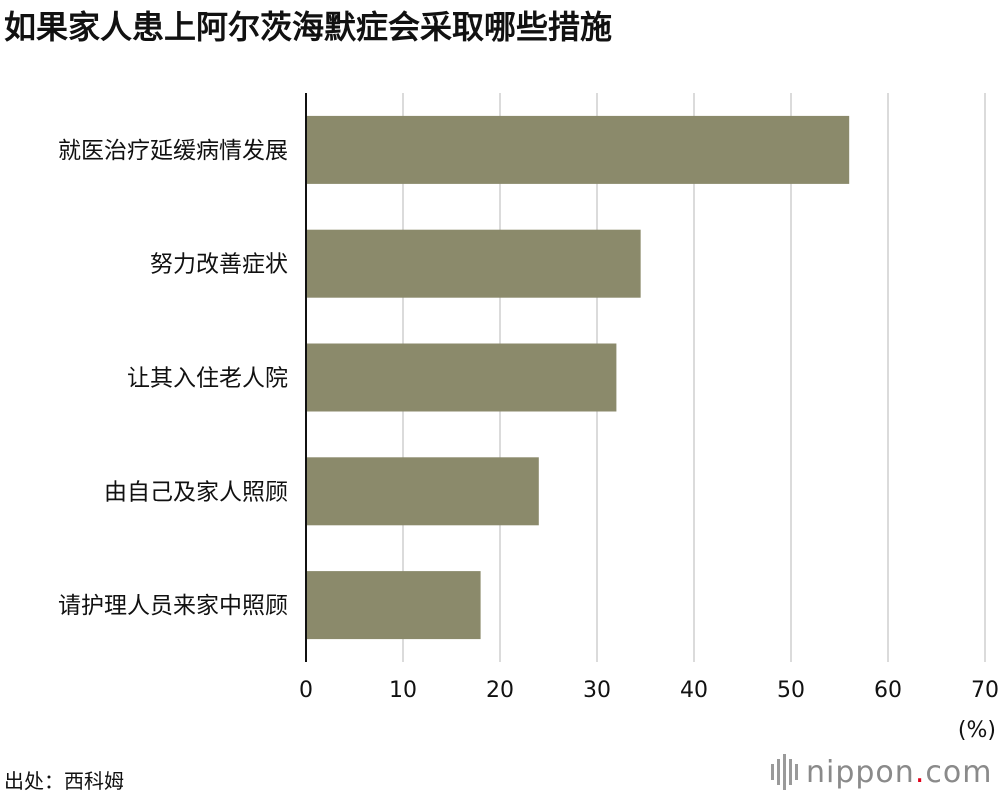  I want to click on category-label: 努力改善症状, so click(219, 265).